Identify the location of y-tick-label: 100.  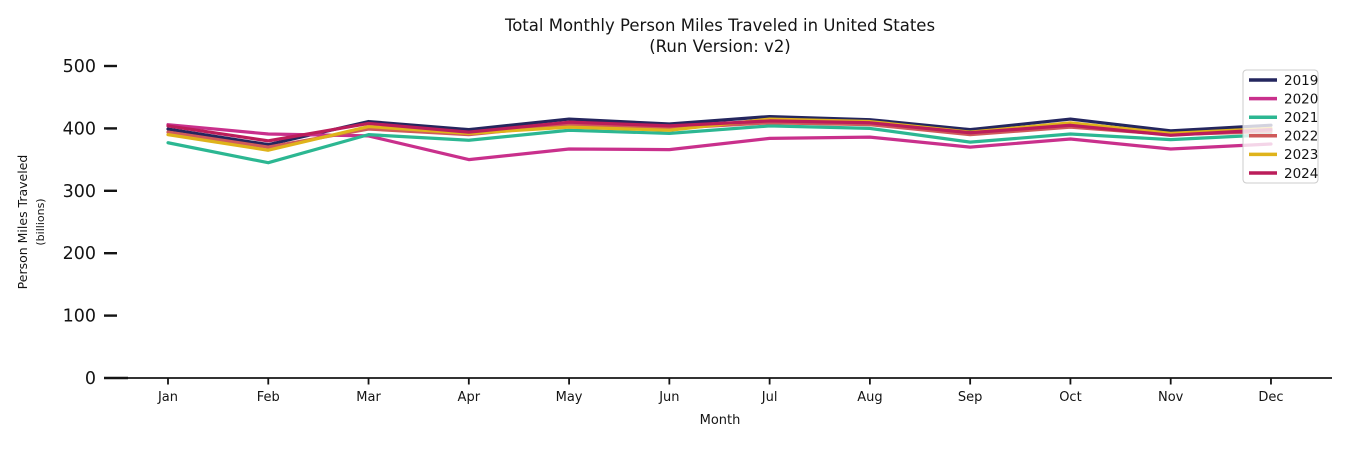
(79, 317).